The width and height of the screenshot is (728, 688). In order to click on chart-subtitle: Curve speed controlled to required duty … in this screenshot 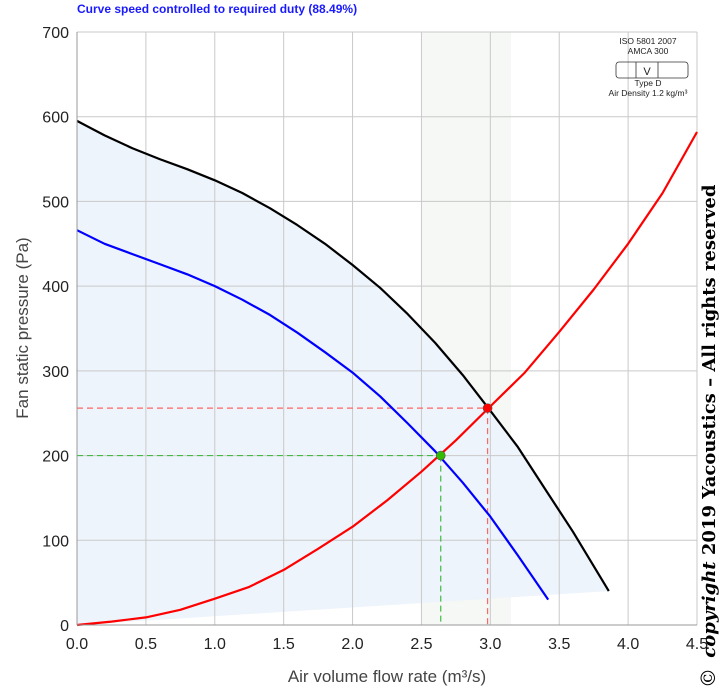, I will do `click(217, 9)`.